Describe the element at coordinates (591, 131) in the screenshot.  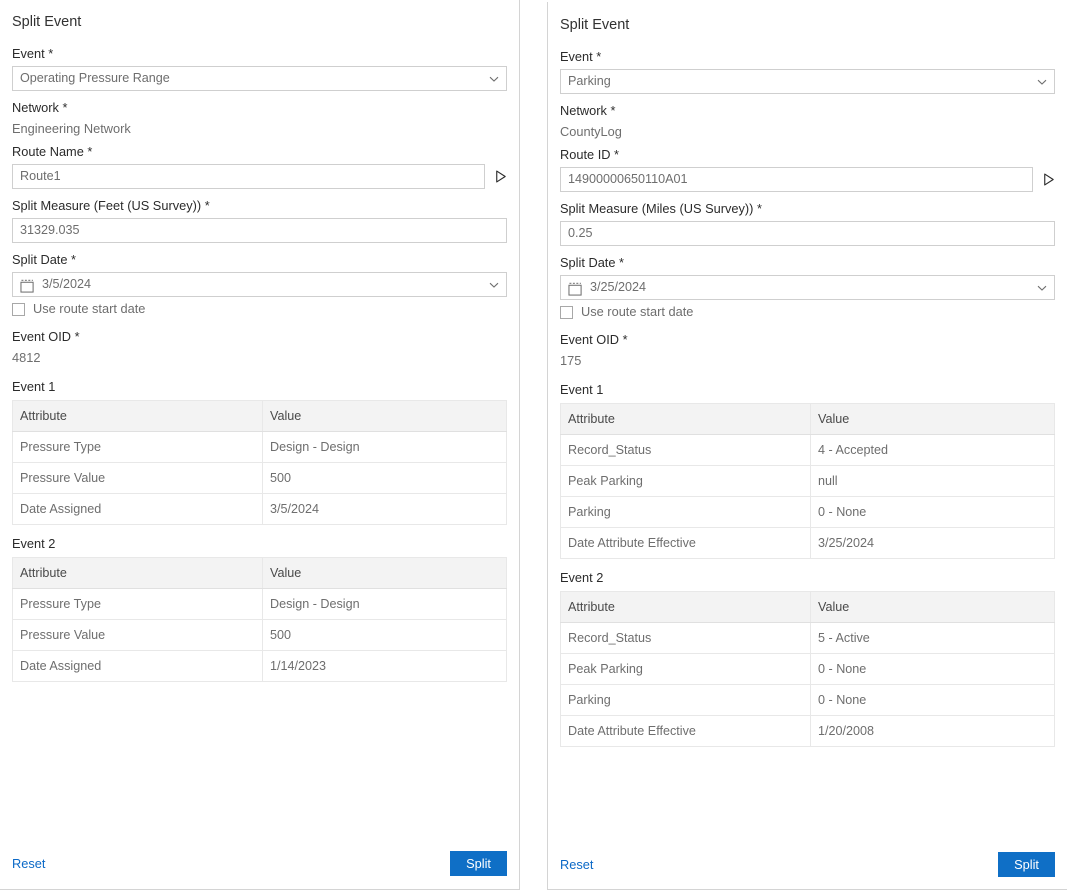
I see `network-value: CountyLog` at that location.